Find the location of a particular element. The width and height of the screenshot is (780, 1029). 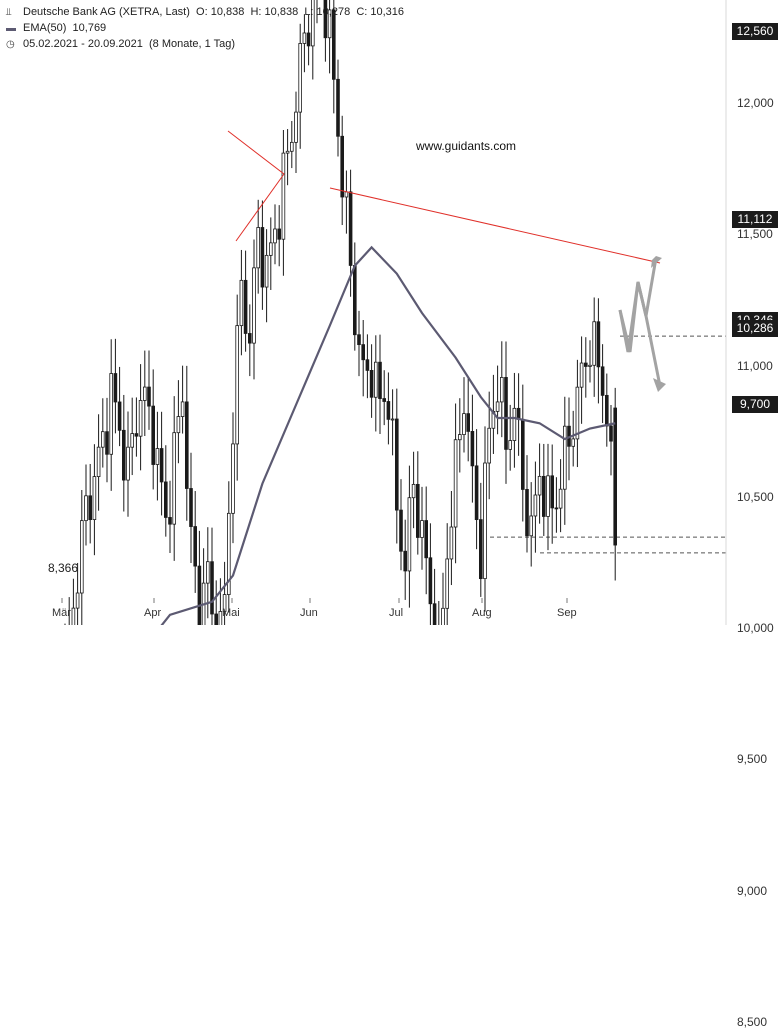

x-tick-label: Aug is located at coordinates (482, 613).